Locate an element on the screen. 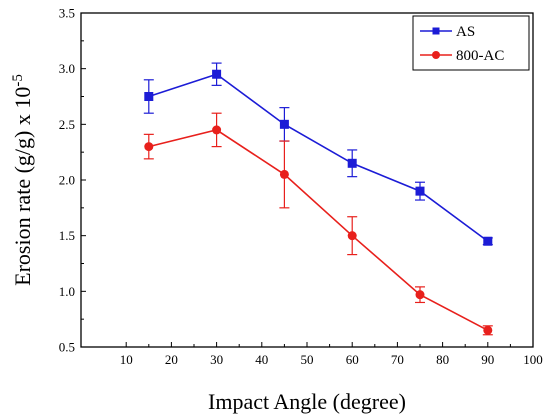  legend-label-as: AS is located at coordinates (465, 32).